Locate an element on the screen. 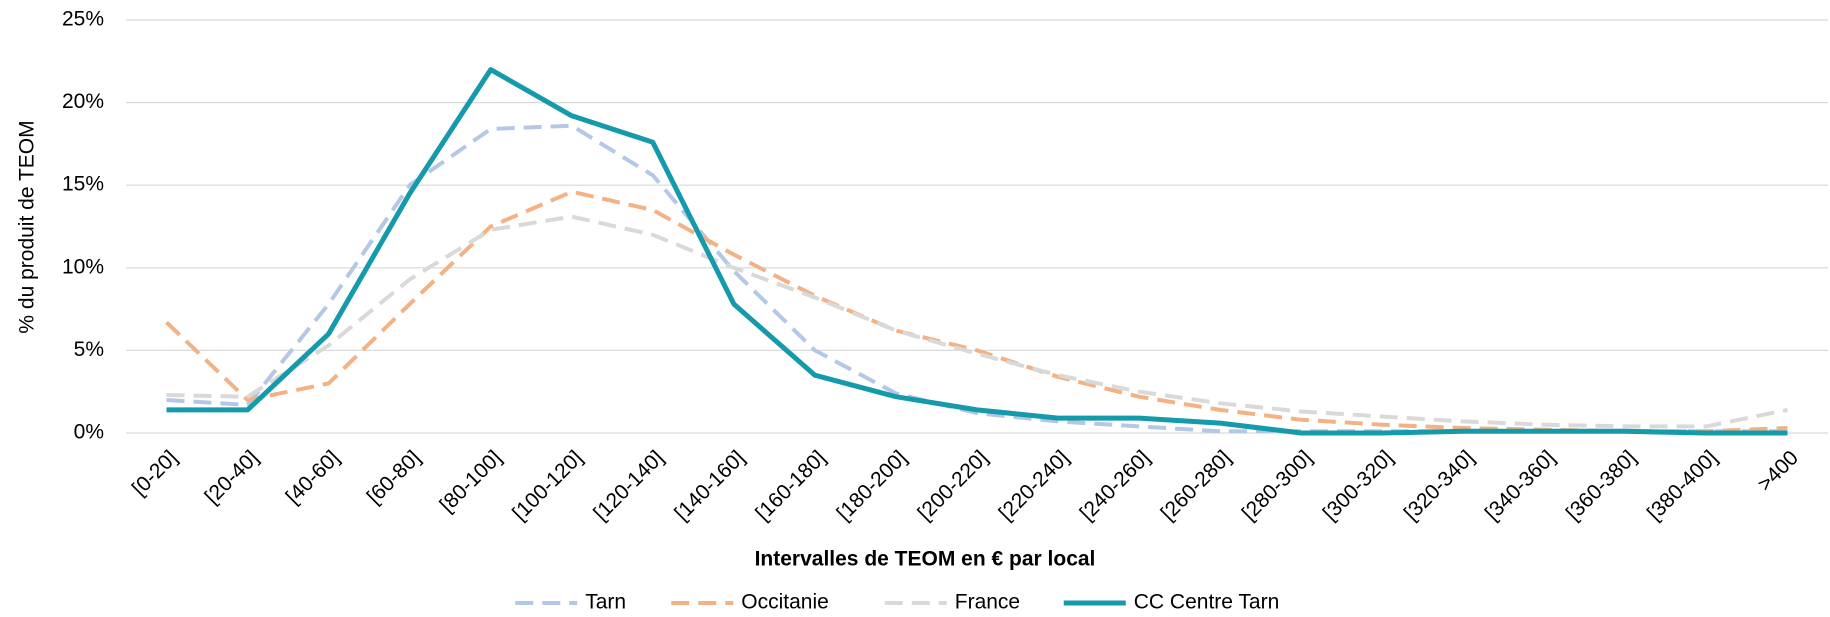 This screenshot has width=1830, height=617. legend-label: CC Centre Tarn is located at coordinates (1207, 602).